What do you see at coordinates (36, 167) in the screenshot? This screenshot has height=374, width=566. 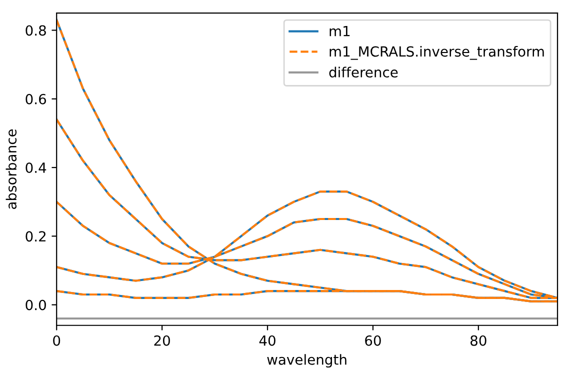 I see `y-tick-label: 0.4` at bounding box center [36, 167].